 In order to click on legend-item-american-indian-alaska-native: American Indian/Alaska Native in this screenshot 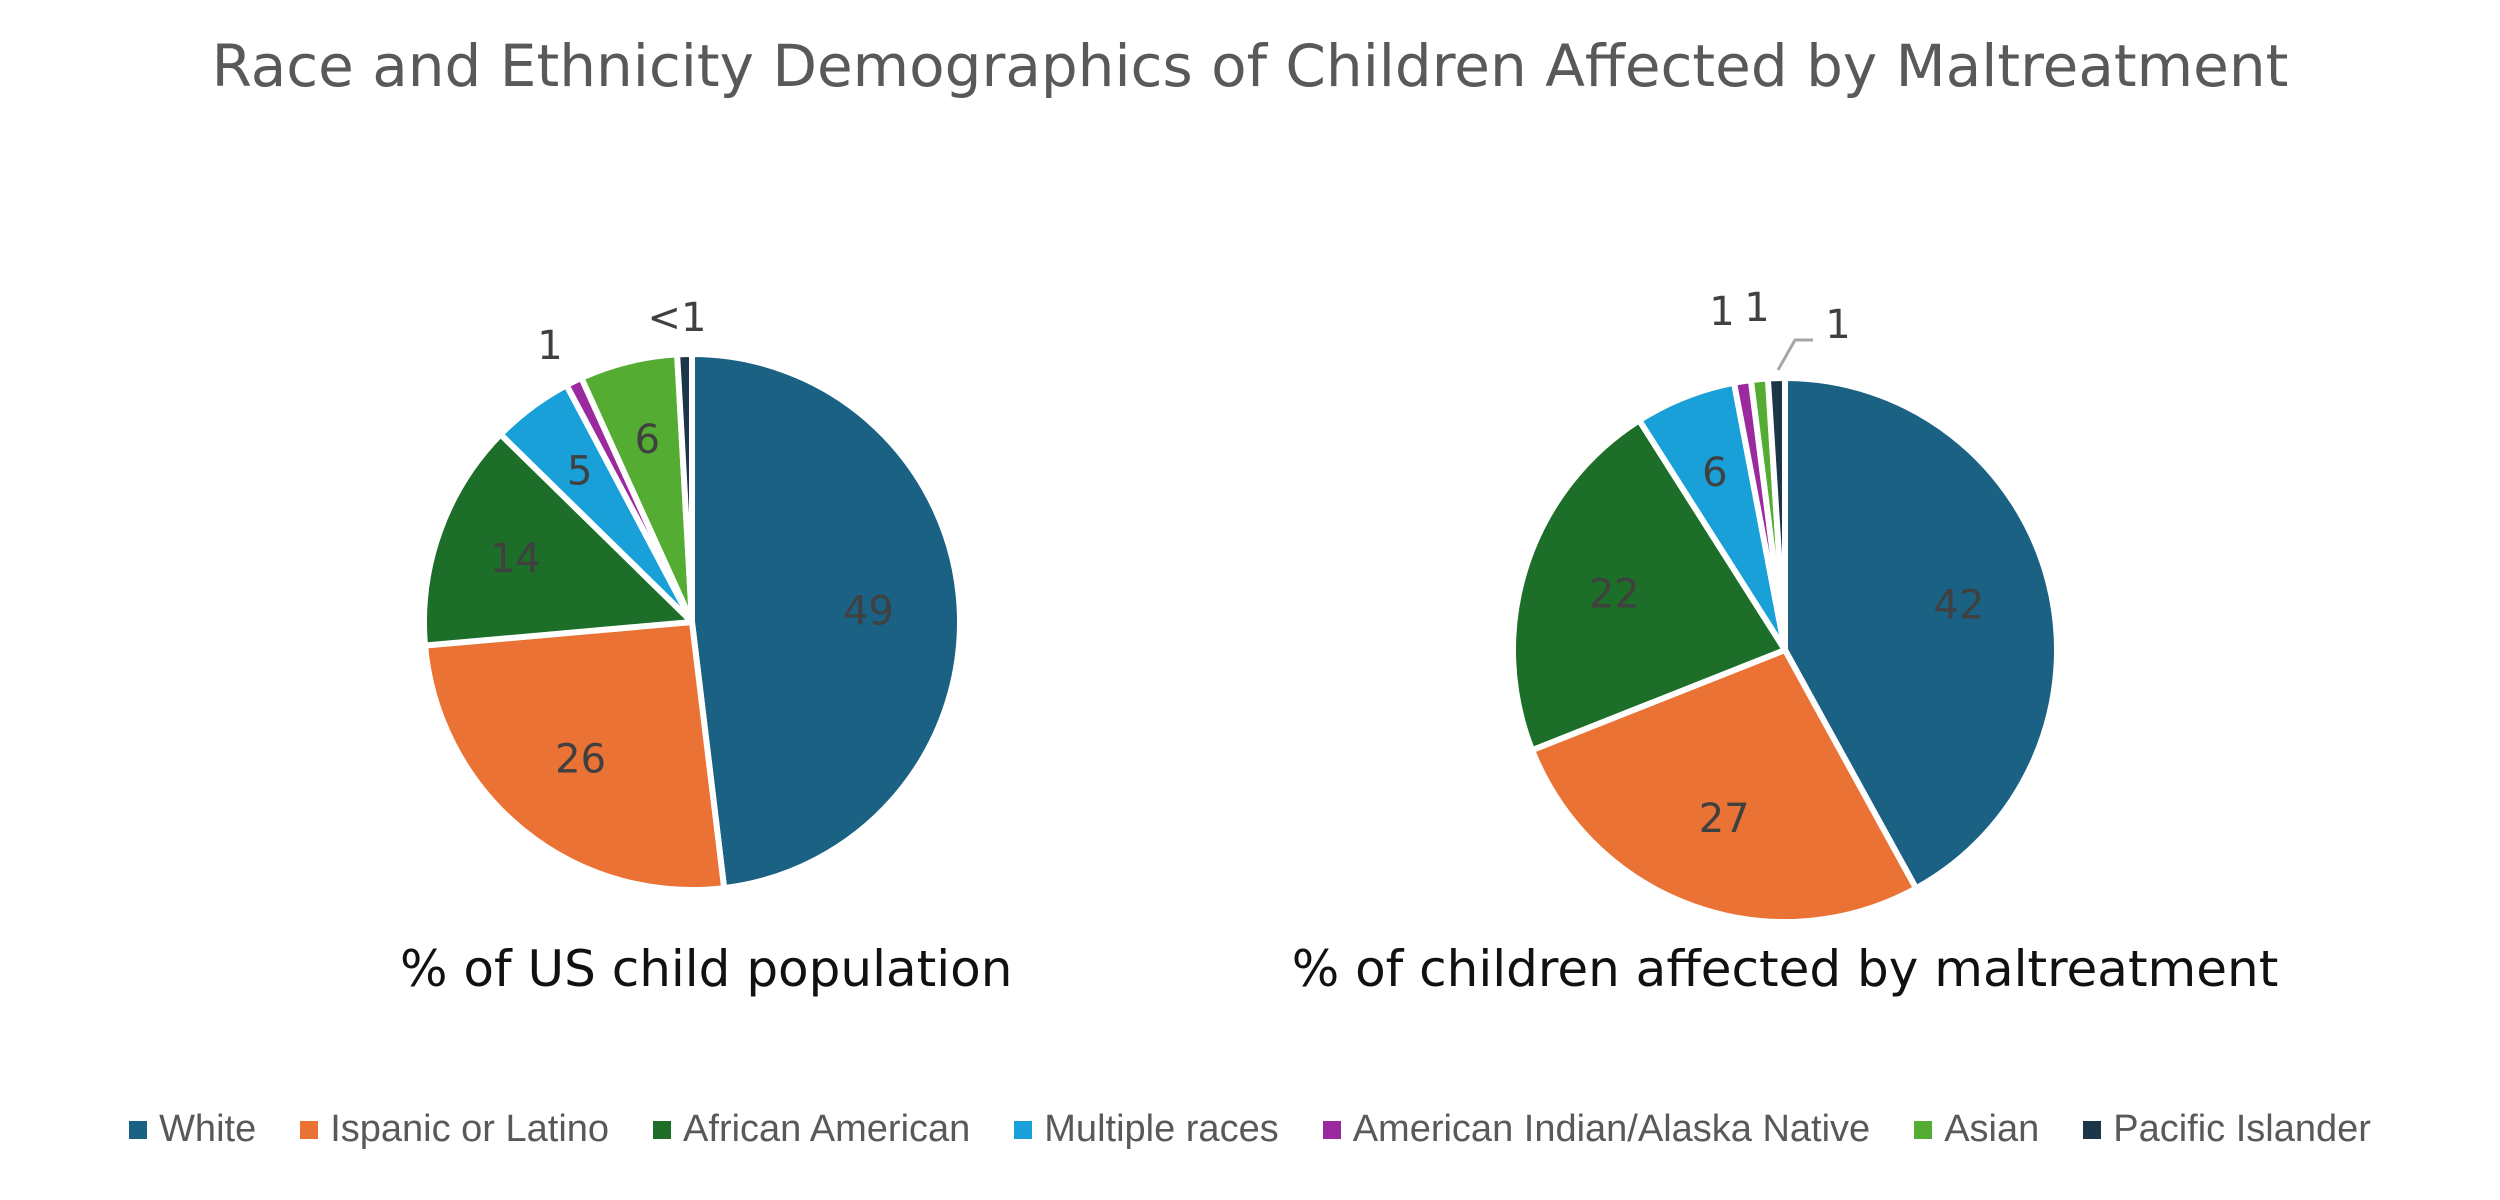, I will do `click(1596, 1129)`.